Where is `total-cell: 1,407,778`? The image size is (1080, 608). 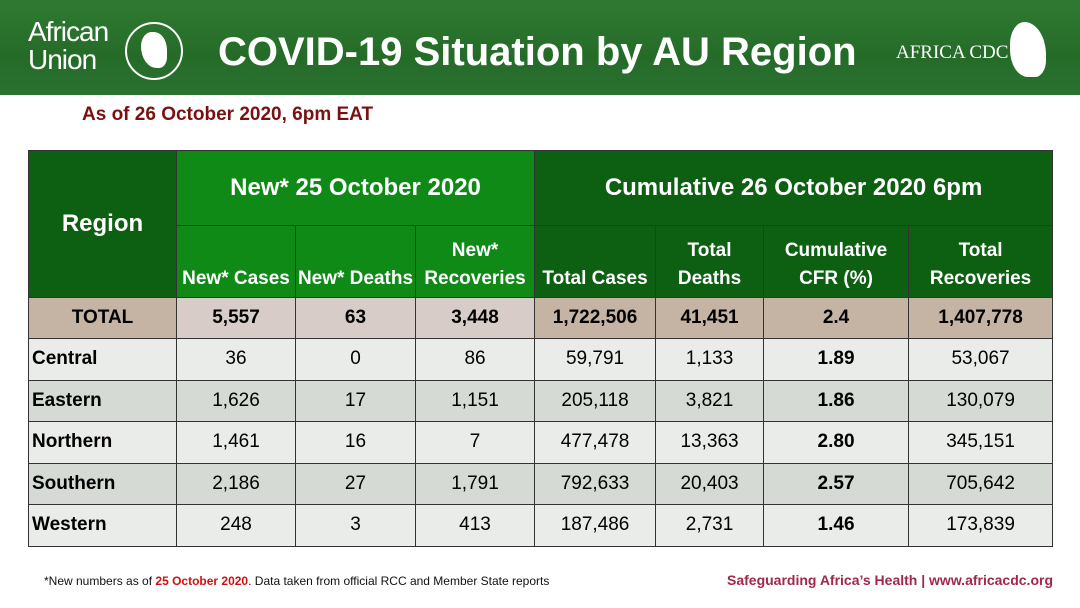 total-cell: 1,407,778 is located at coordinates (981, 318).